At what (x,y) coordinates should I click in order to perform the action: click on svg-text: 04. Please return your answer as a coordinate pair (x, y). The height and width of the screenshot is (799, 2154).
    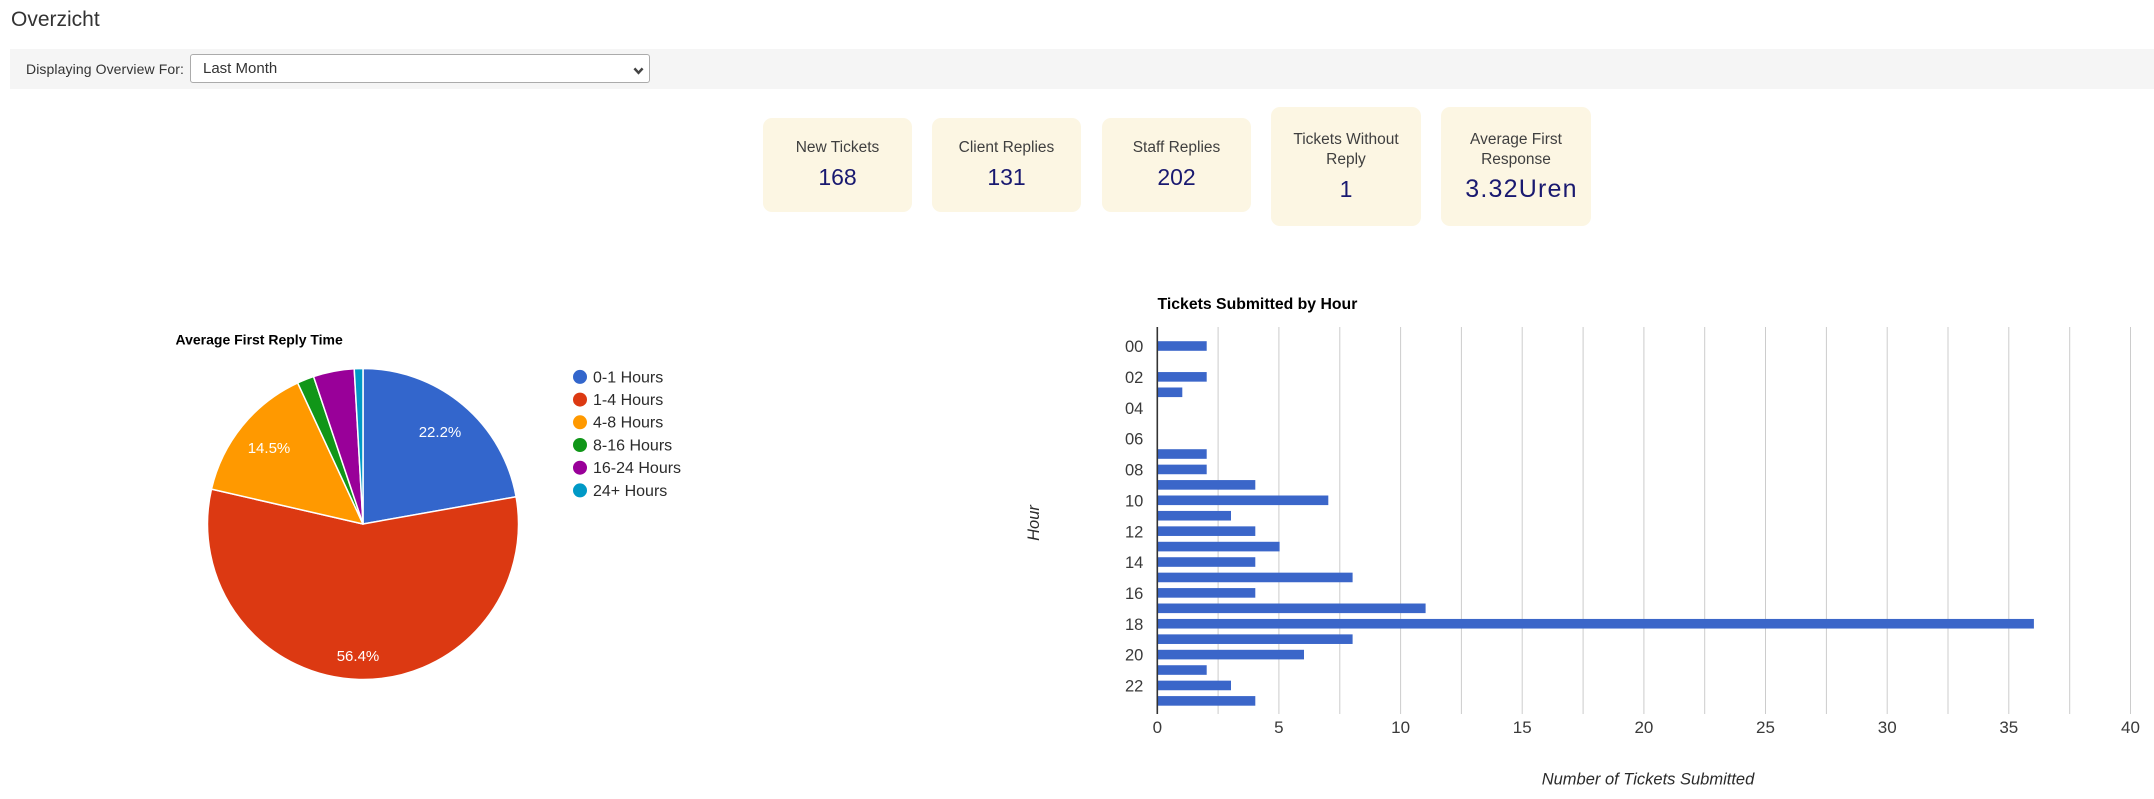
    Looking at the image, I should click on (1134, 409).